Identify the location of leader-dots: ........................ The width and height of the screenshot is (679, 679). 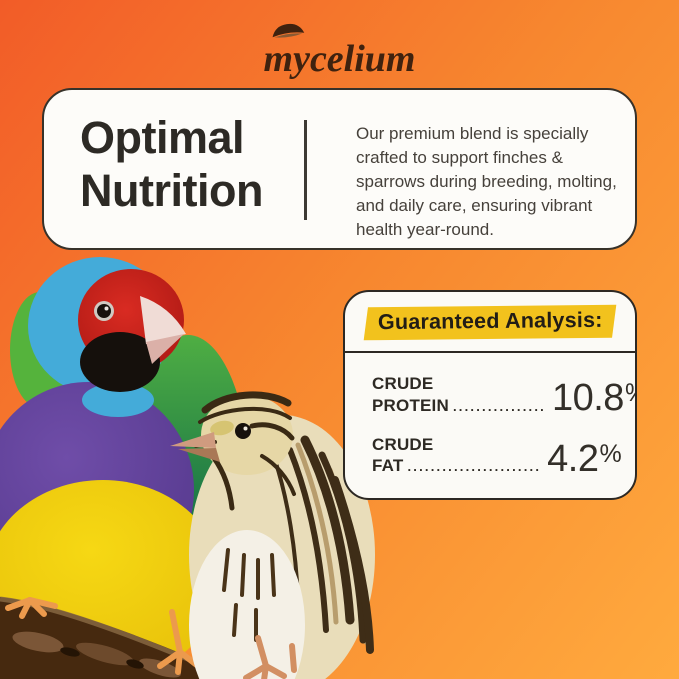
(474, 467).